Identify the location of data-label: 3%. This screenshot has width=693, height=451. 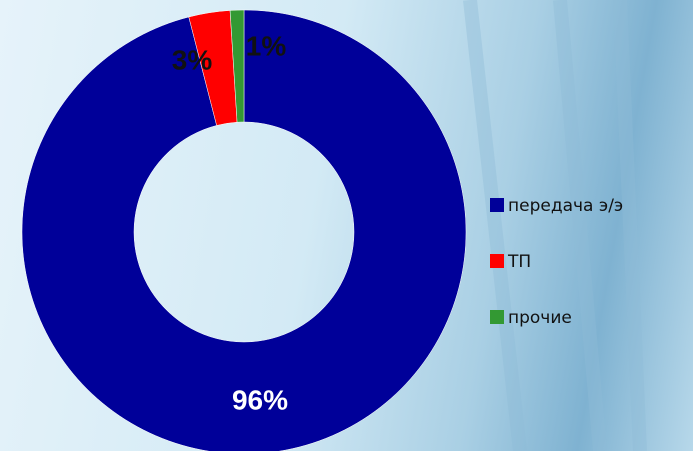
(192, 59).